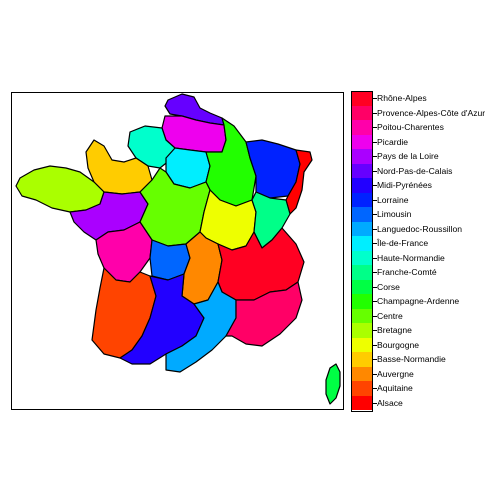 This screenshot has width=504, height=504. What do you see at coordinates (404, 185) in the screenshot?
I see `legend-label: Midi-Pyrénées` at bounding box center [404, 185].